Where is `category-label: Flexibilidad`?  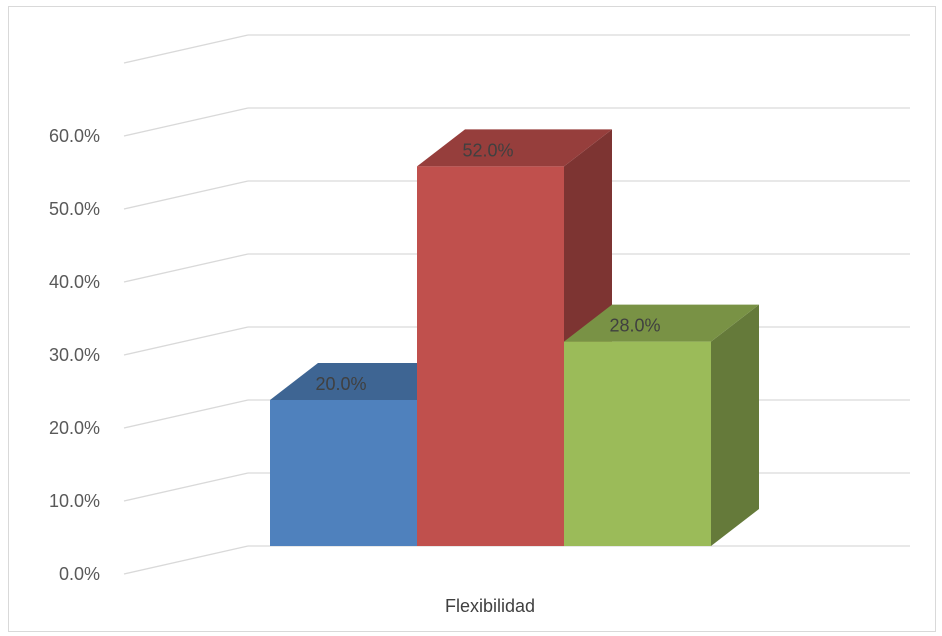 category-label: Flexibilidad is located at coordinates (490, 606).